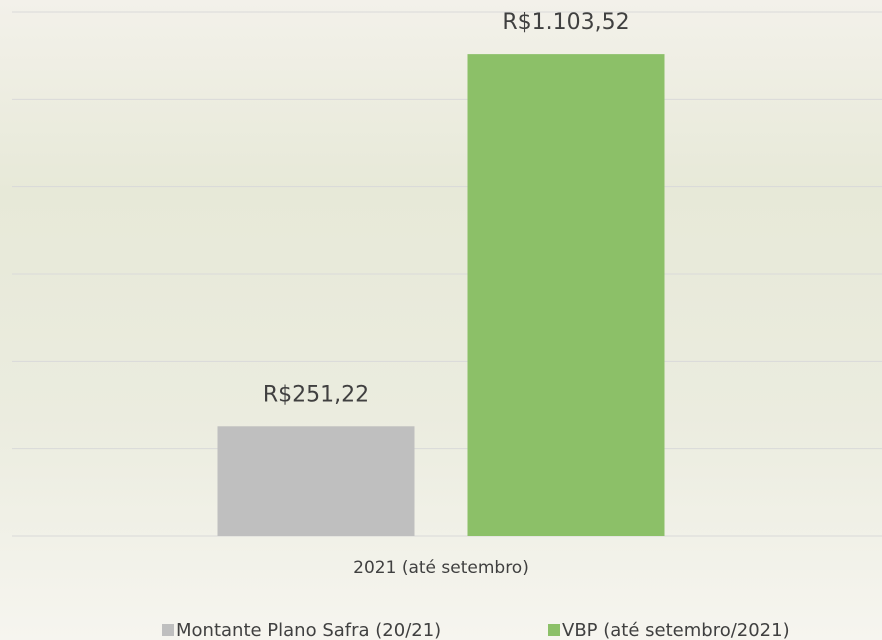 Image resolution: width=882 pixels, height=640 pixels. Describe the element at coordinates (565, 22) in the screenshot. I see `data-label: R$1.103,52` at that location.